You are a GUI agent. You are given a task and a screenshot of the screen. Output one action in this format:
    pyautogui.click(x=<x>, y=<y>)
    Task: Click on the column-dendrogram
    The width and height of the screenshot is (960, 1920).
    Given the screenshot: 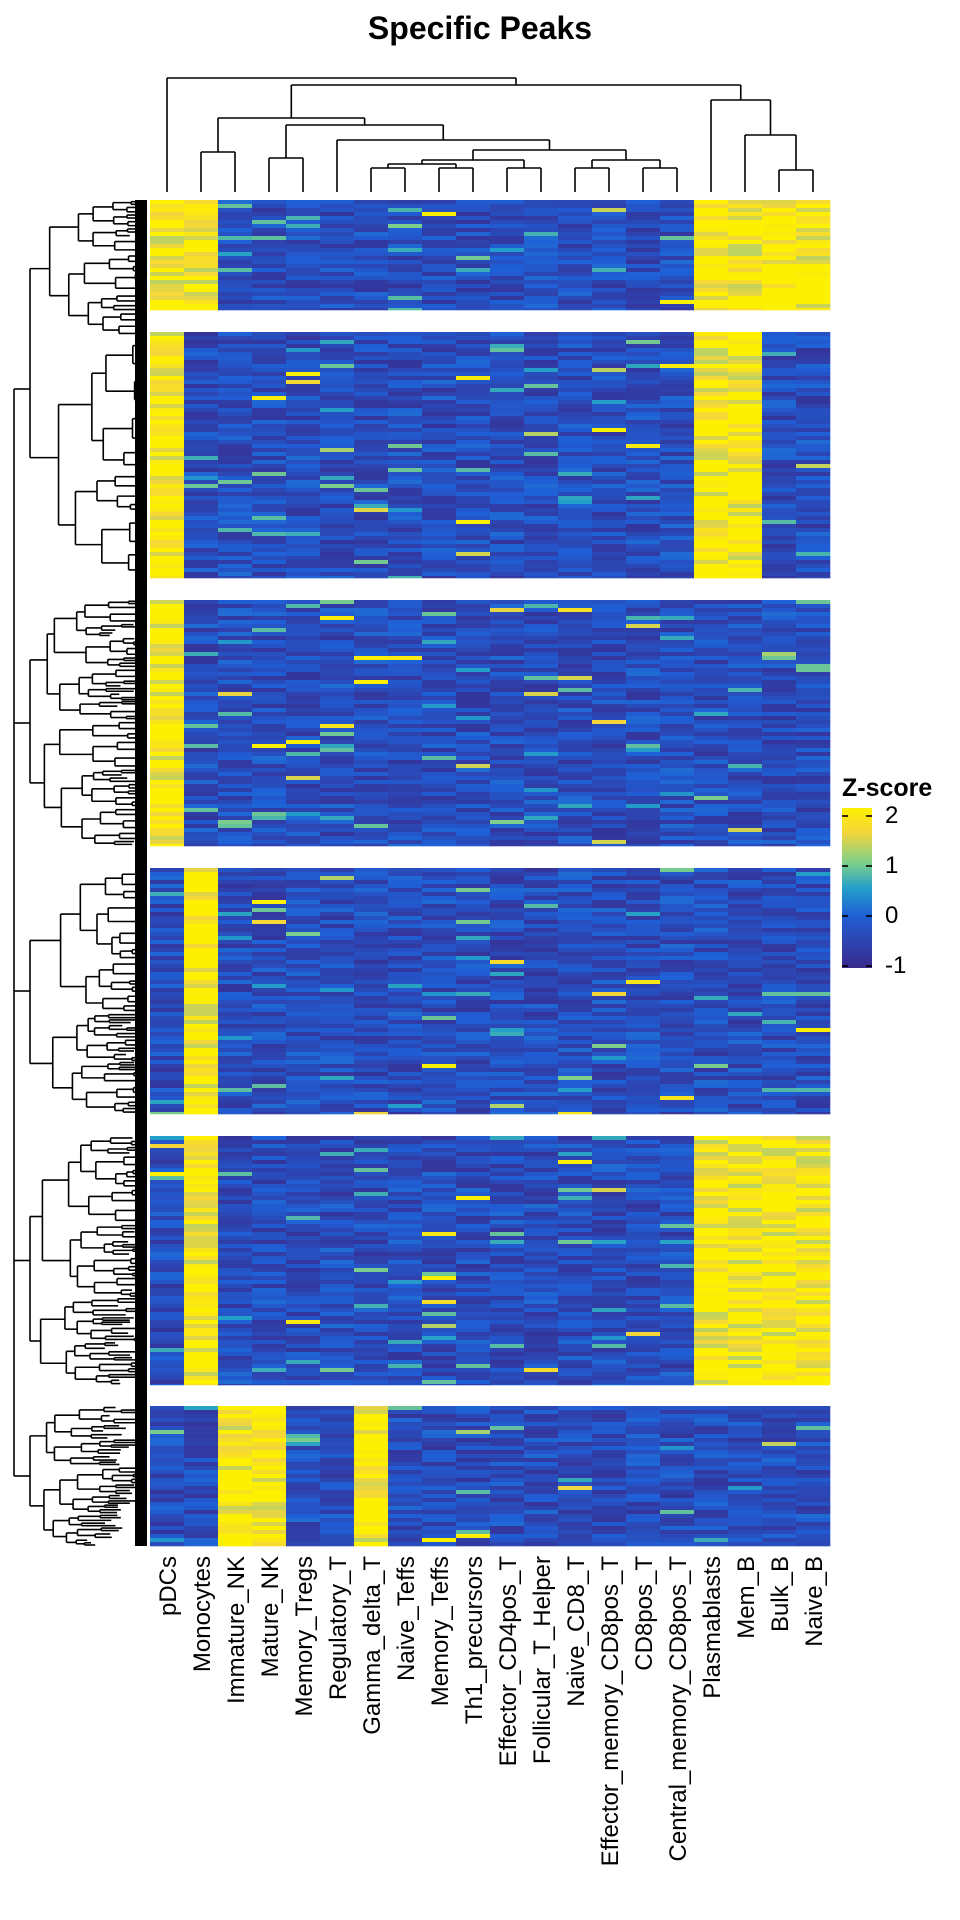 What is the action you would take?
    pyautogui.click(x=490, y=134)
    